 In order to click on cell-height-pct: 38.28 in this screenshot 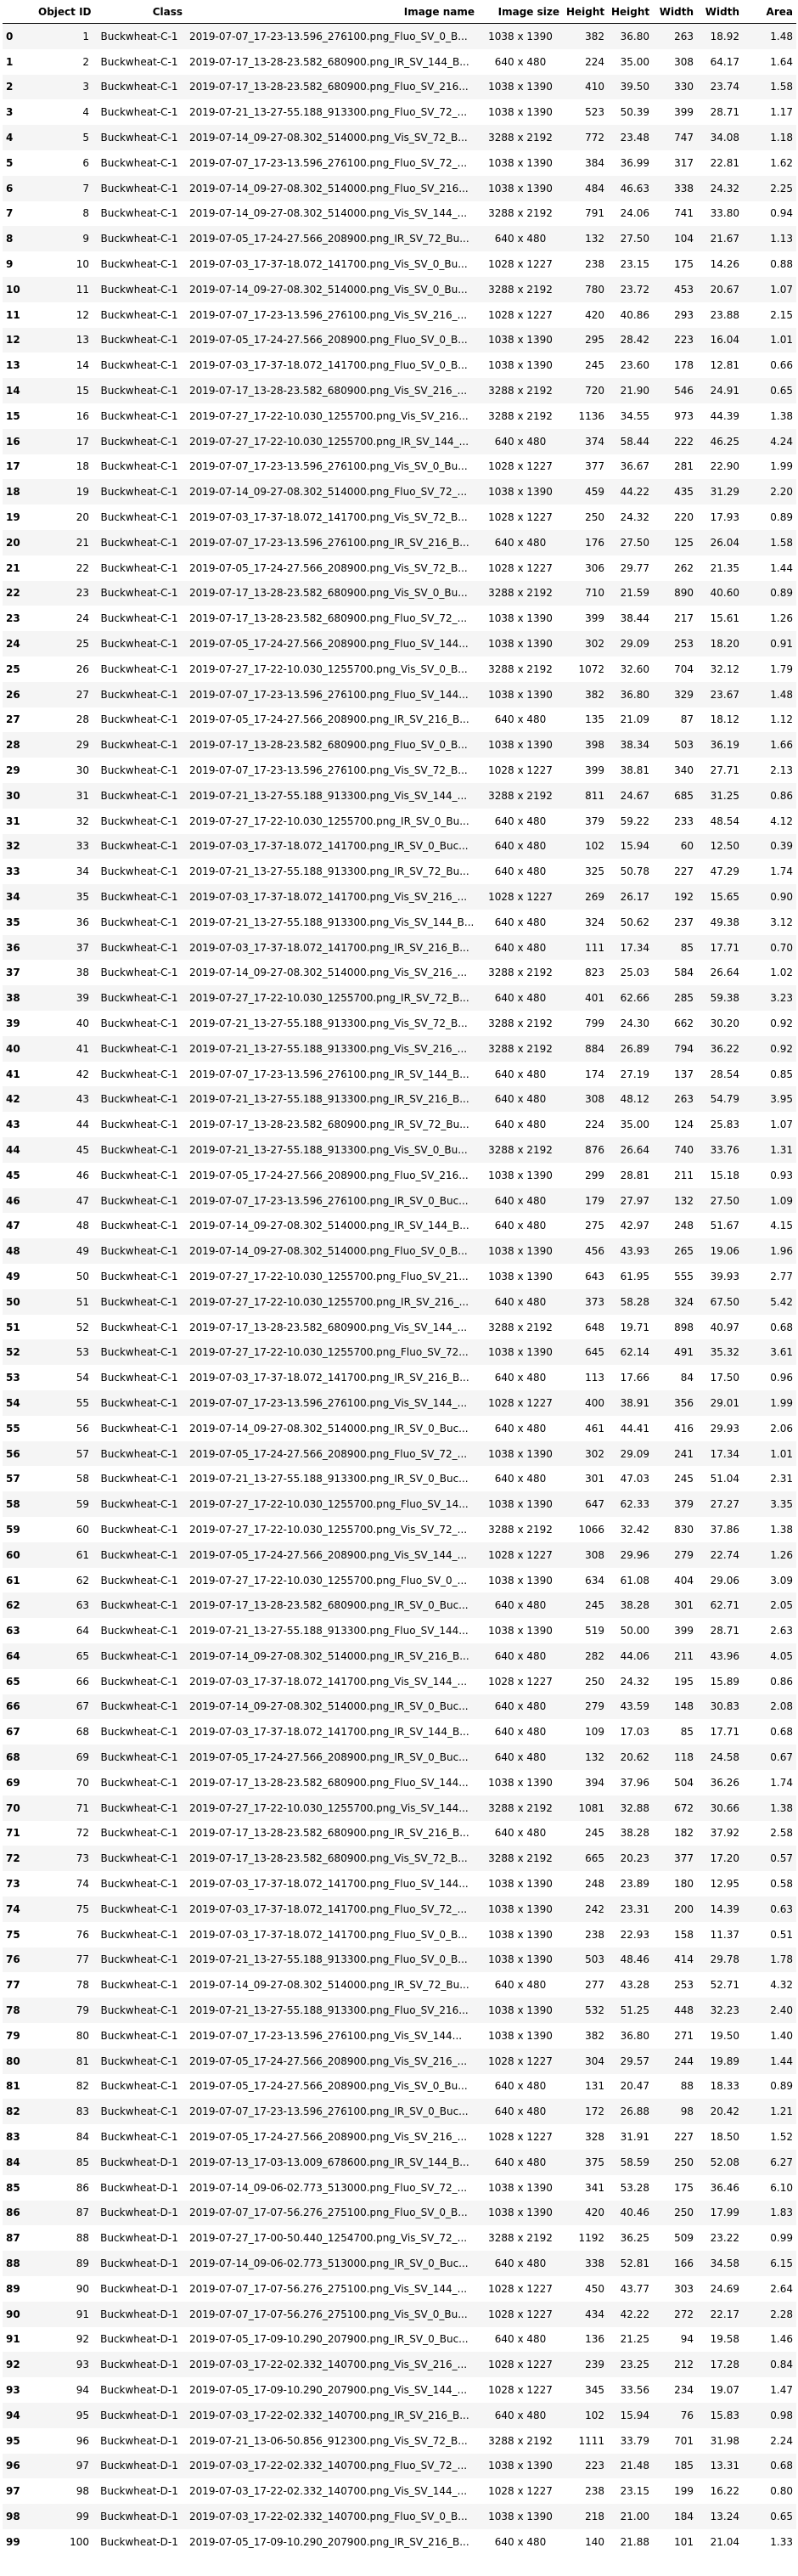, I will do `click(634, 1605)`.